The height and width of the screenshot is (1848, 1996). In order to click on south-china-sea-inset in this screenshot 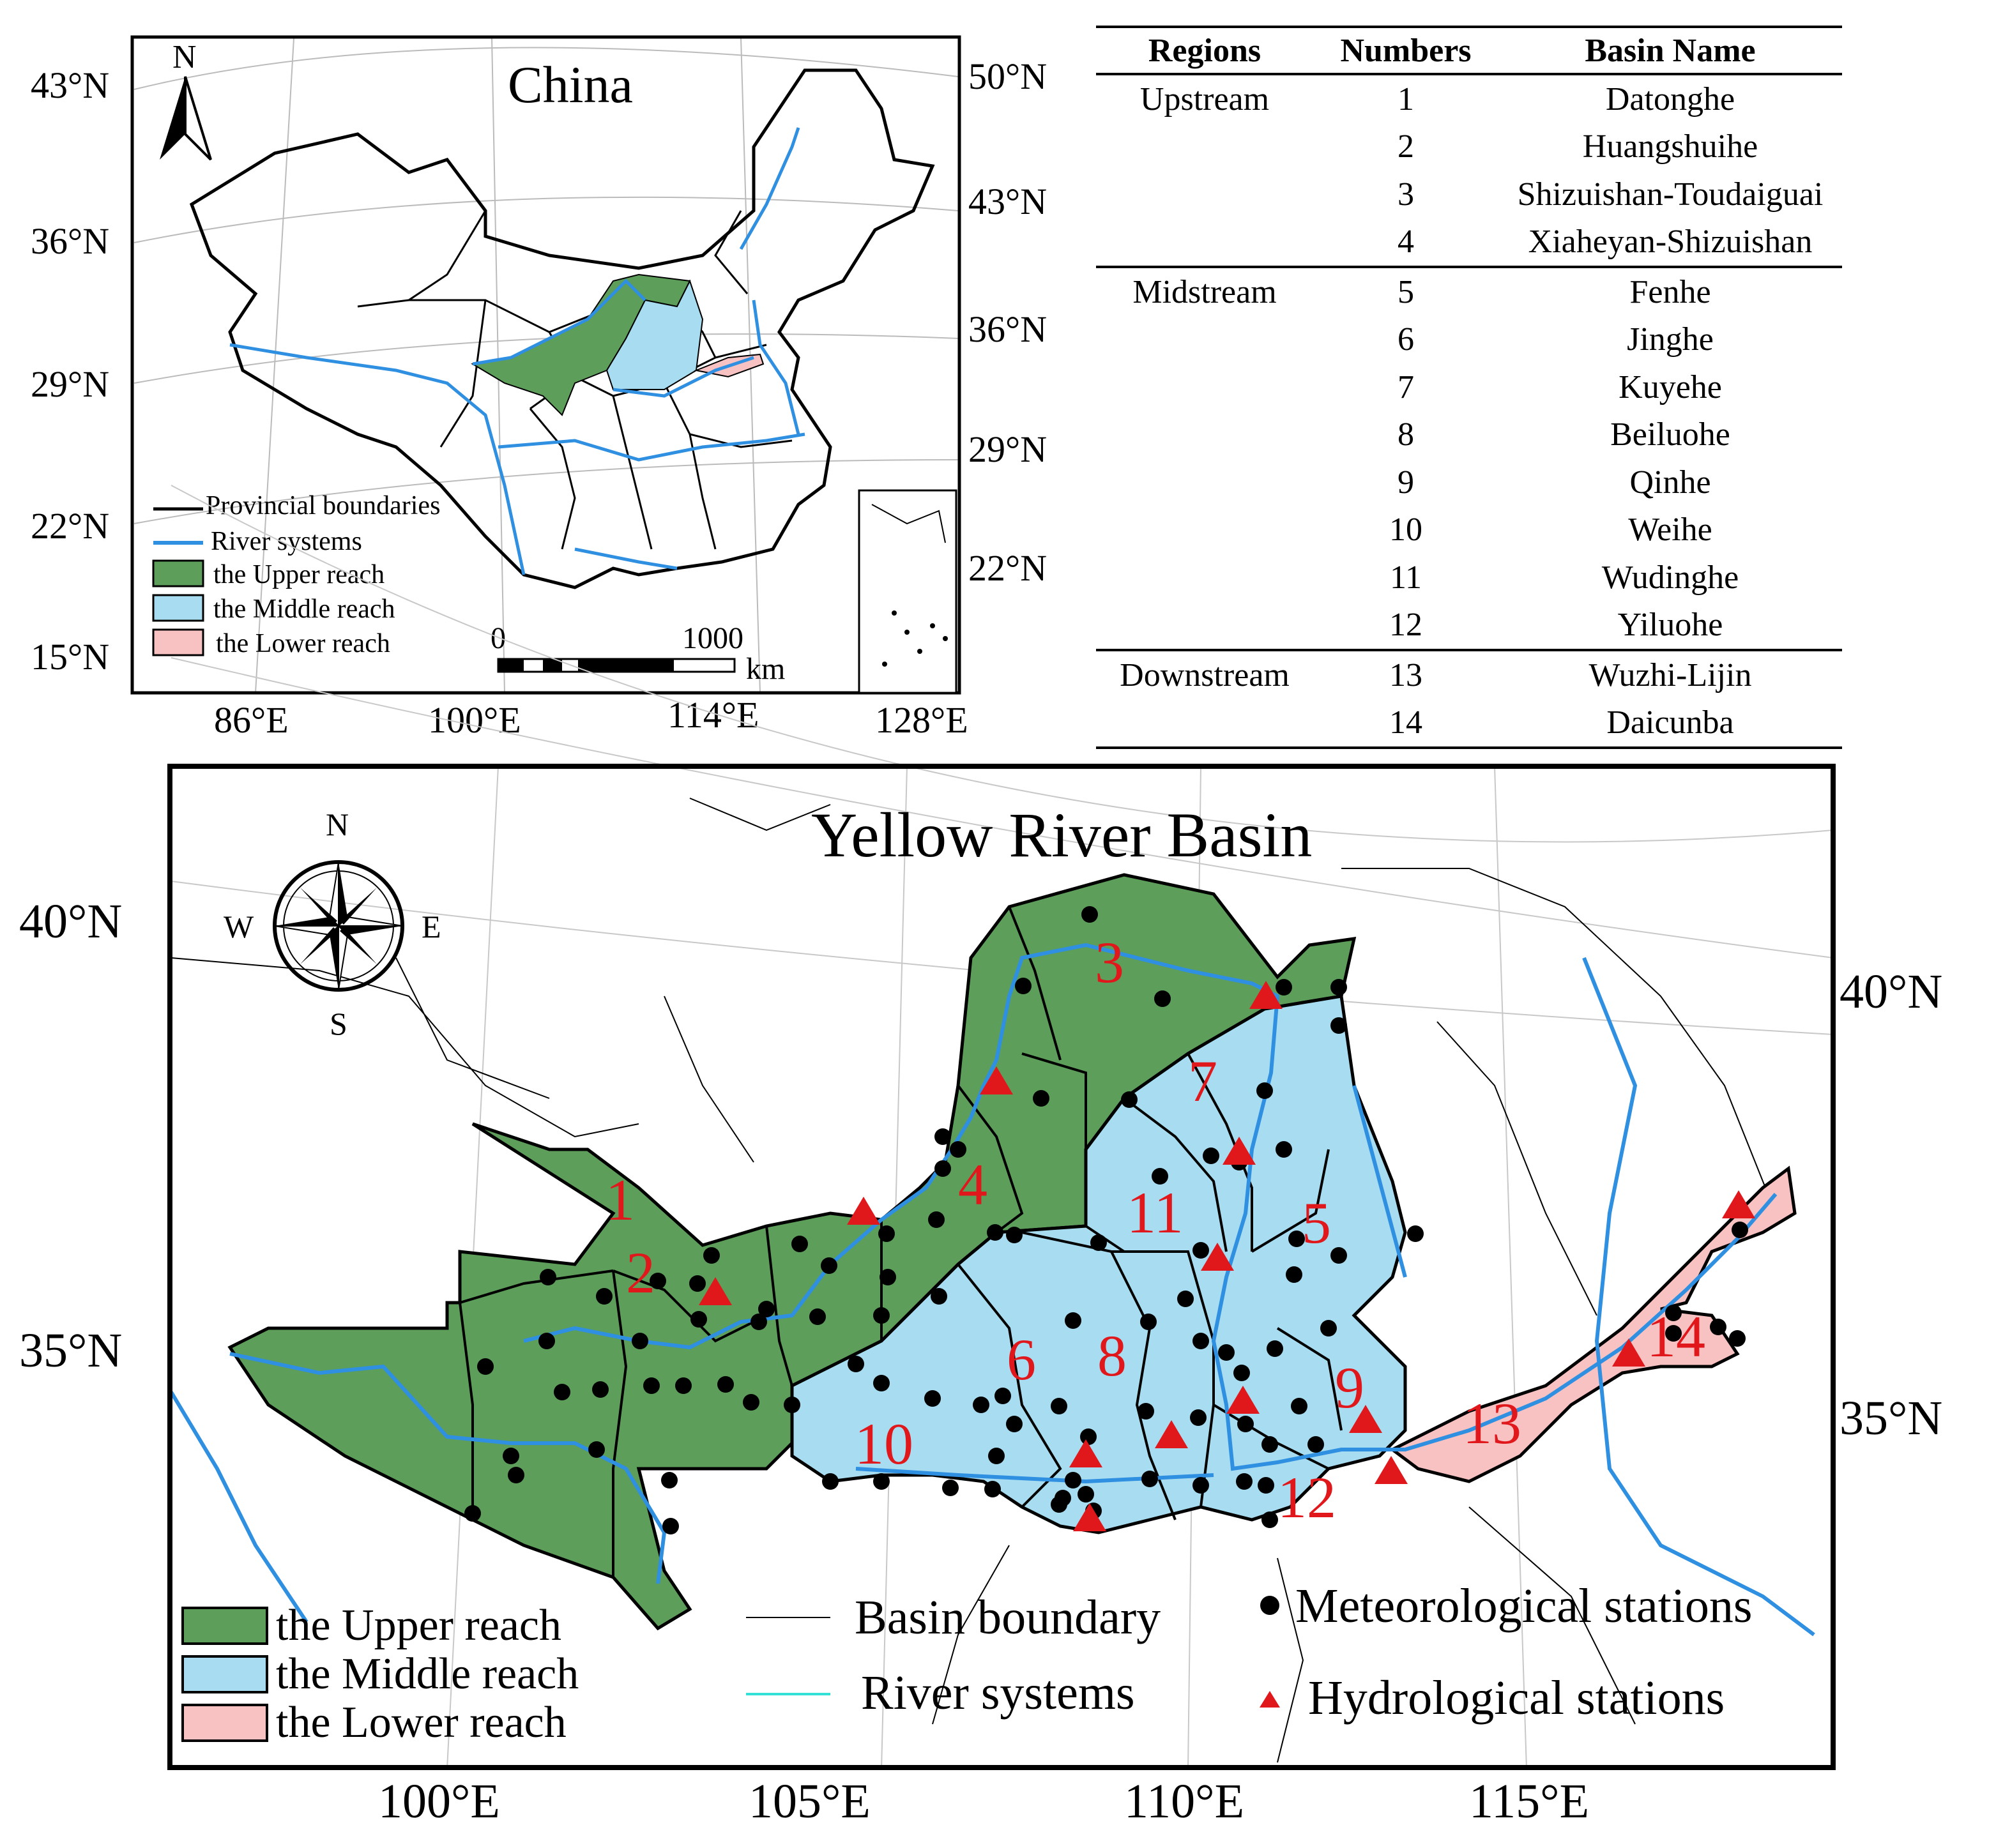, I will do `click(907, 591)`.